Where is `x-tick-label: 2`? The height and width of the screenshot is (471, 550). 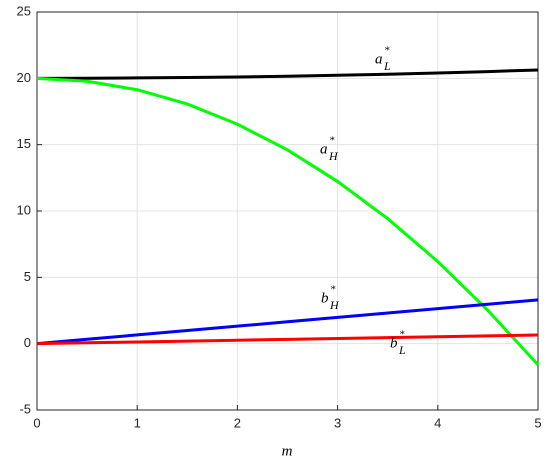
x-tick-label: 2 is located at coordinates (237, 422).